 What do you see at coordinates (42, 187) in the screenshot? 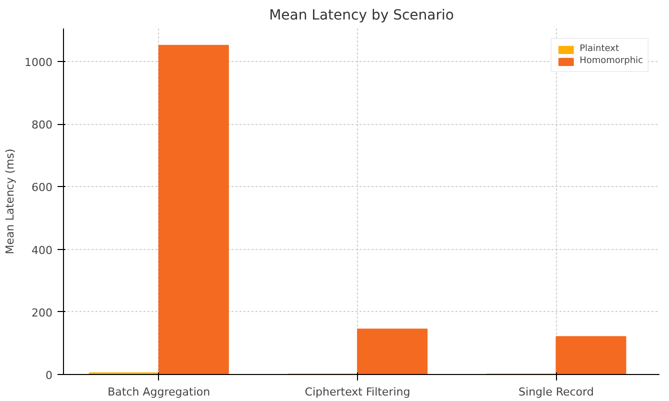
I see `y-tick-label: 600` at bounding box center [42, 187].